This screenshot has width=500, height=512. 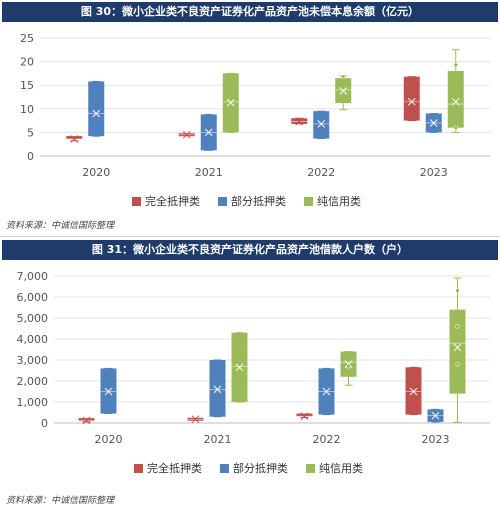 What do you see at coordinates (33, 402) in the screenshot?
I see `y-tick-label: 1,000` at bounding box center [33, 402].